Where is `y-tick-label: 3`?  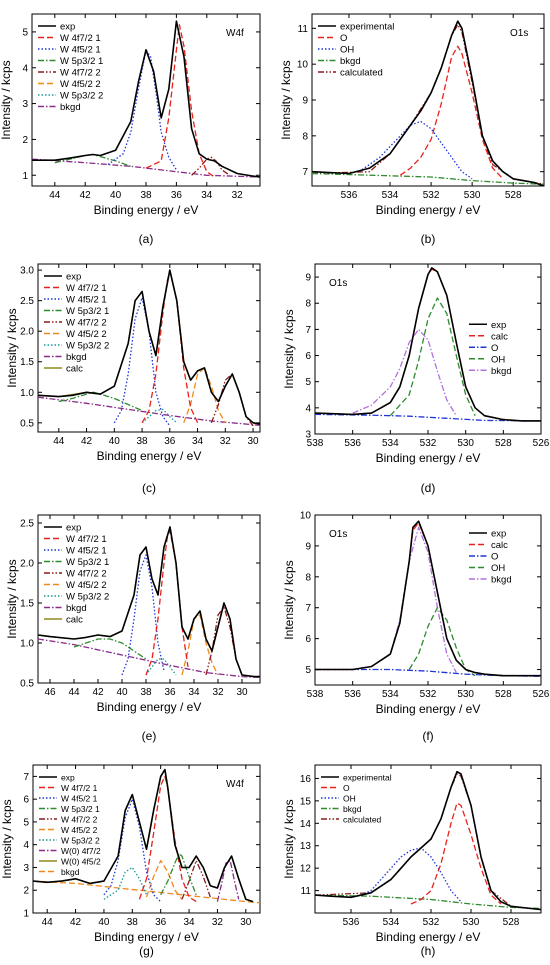
y-tick-label: 3 is located at coordinates (25, 104).